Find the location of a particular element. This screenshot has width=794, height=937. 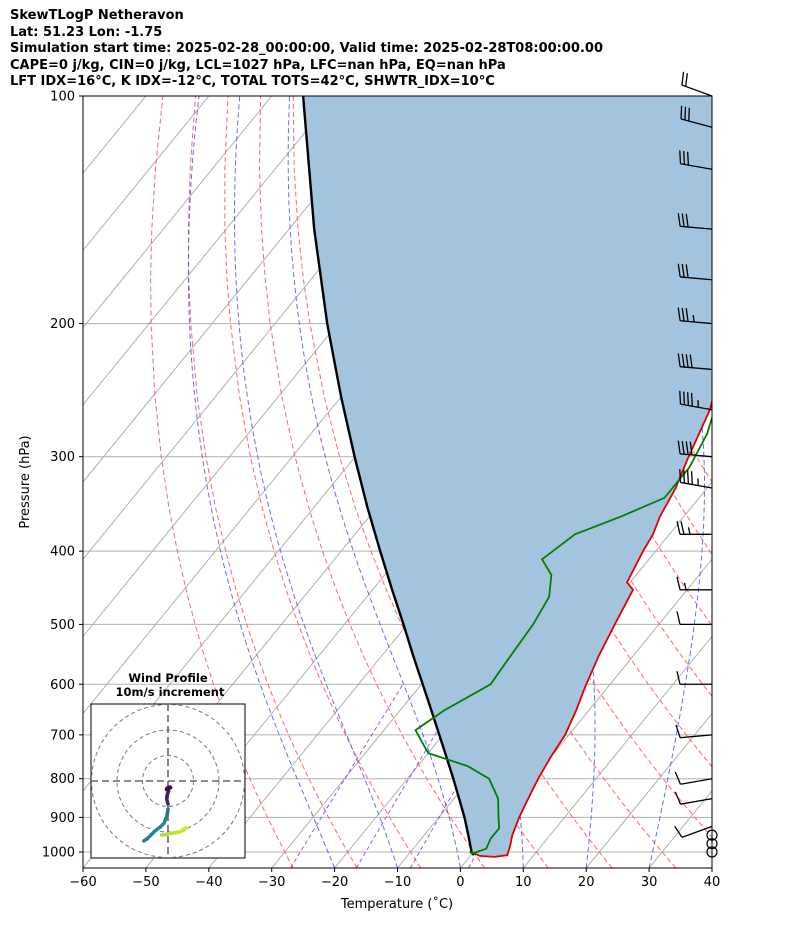

x-tick-label: −10 is located at coordinates (397, 882).